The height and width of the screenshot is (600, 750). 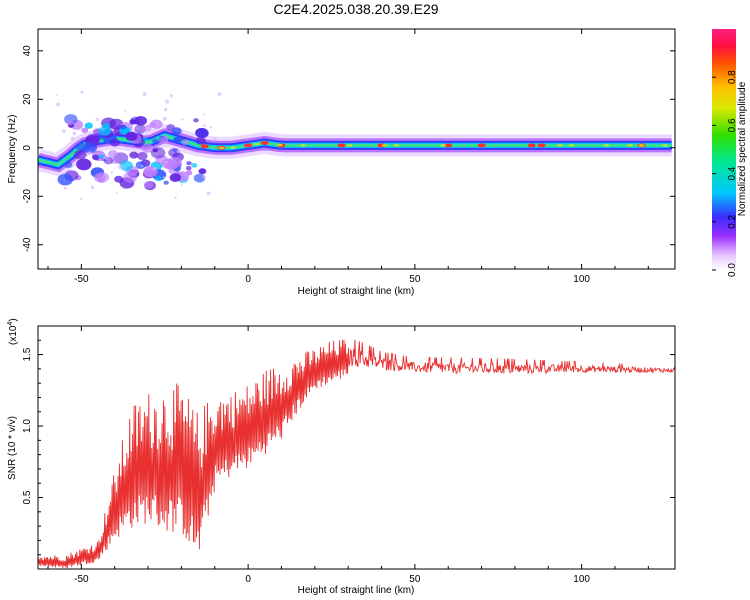 I want to click on colorbar-ticks: 0.0 0.2 0.4 0.6 0.8, so click(x=725, y=173).